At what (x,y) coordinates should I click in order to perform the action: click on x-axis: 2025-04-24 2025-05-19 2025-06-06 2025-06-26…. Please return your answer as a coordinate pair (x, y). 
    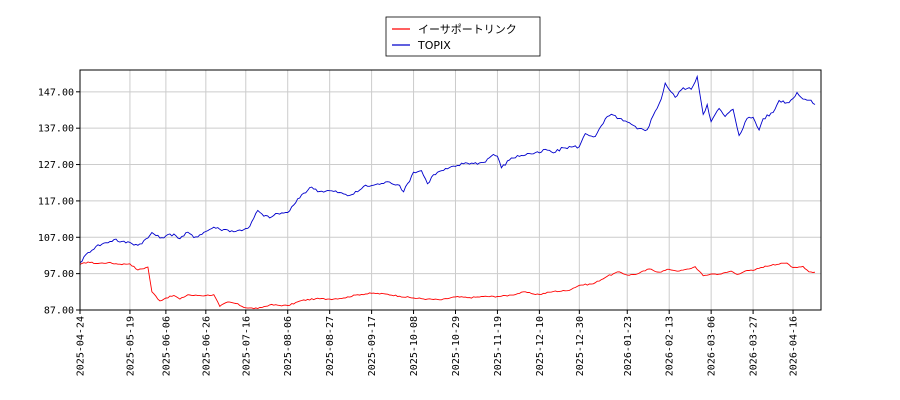
    Looking at the image, I should click on (438, 343).